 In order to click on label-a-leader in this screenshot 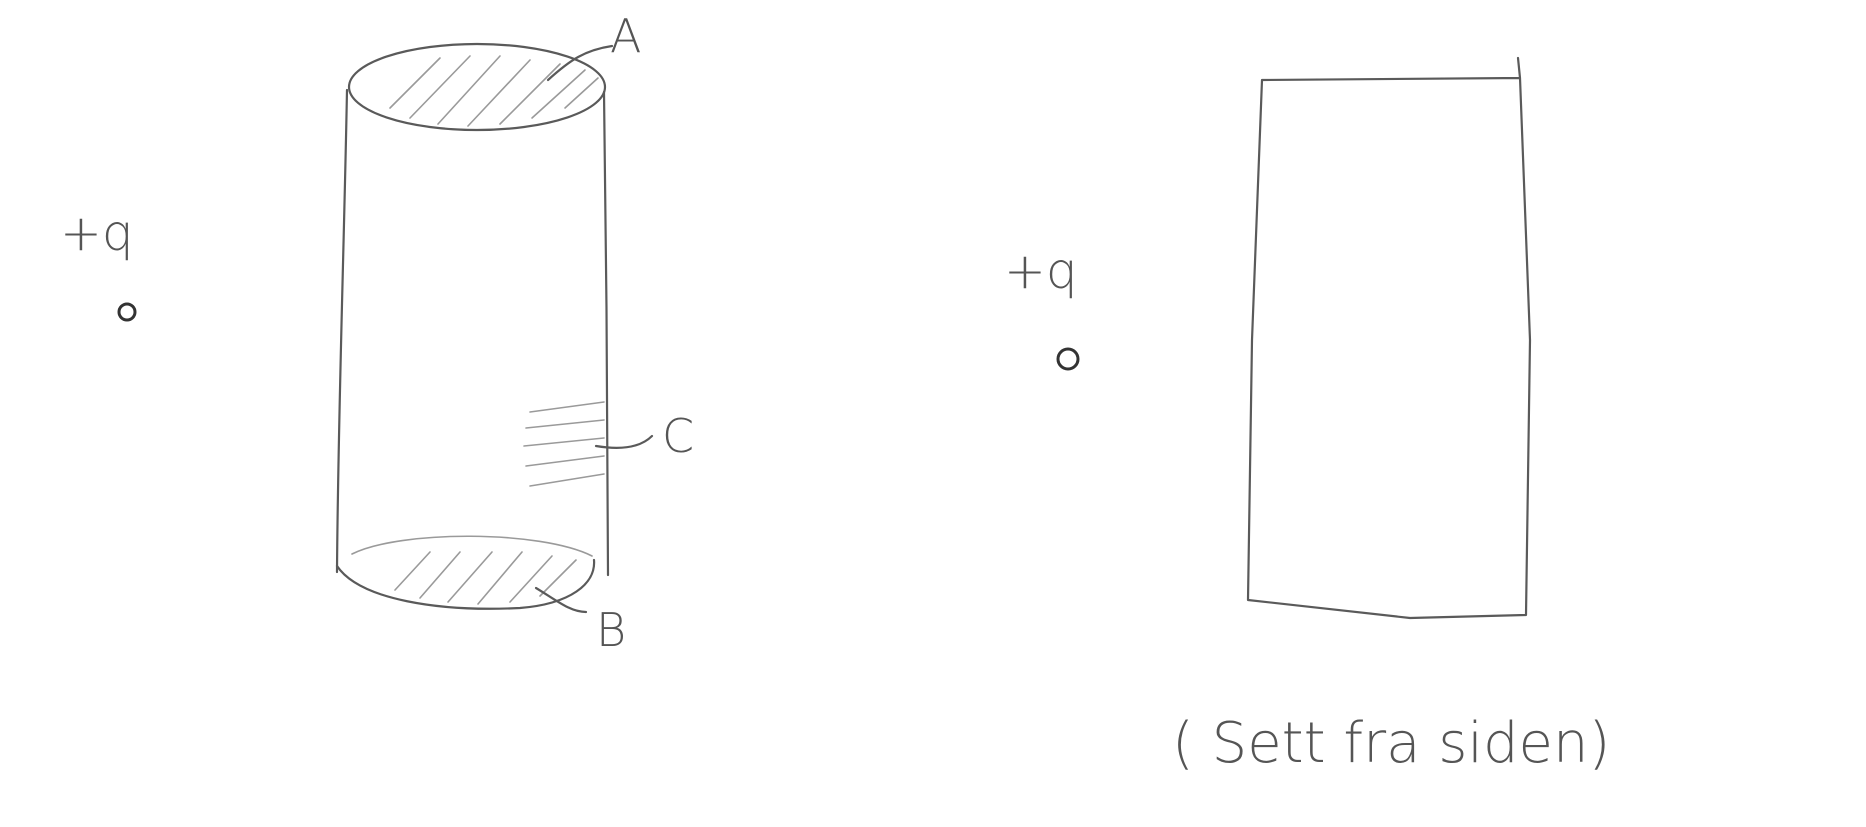, I will do `click(580, 63)`.